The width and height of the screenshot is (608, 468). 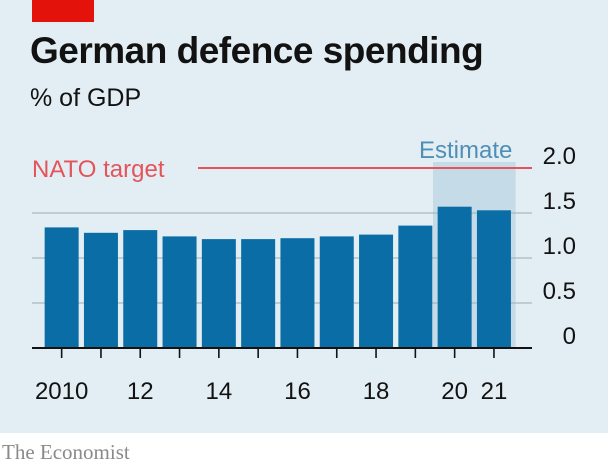 What do you see at coordinates (61, 287) in the screenshot?
I see `bar-2010` at bounding box center [61, 287].